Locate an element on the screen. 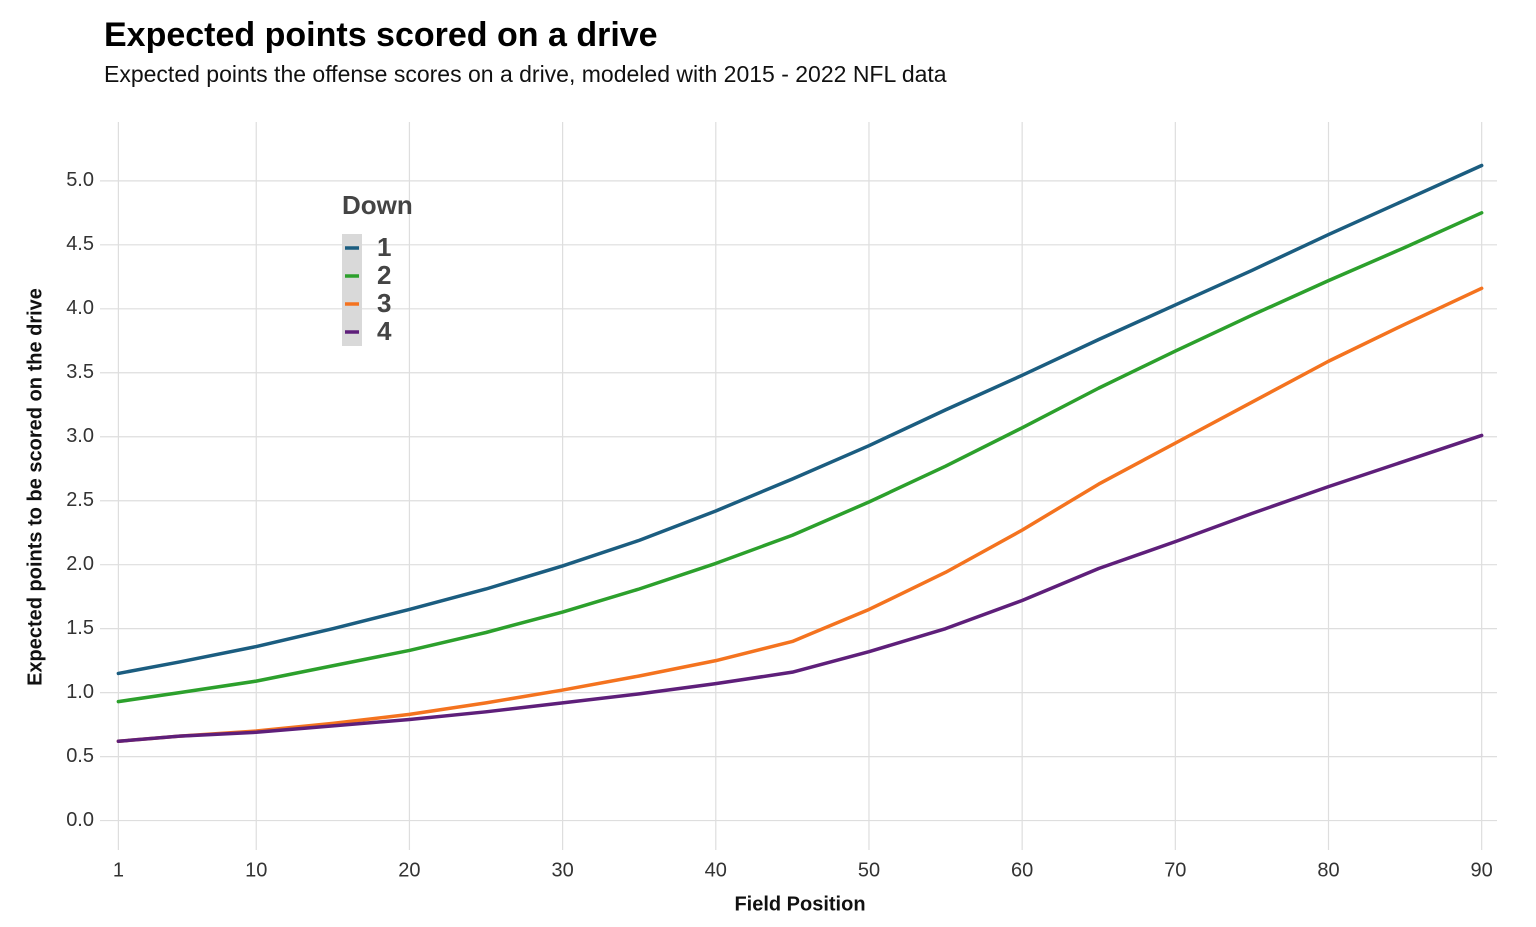 The height and width of the screenshot is (927, 1536). legend-label: 3 is located at coordinates (384, 303).